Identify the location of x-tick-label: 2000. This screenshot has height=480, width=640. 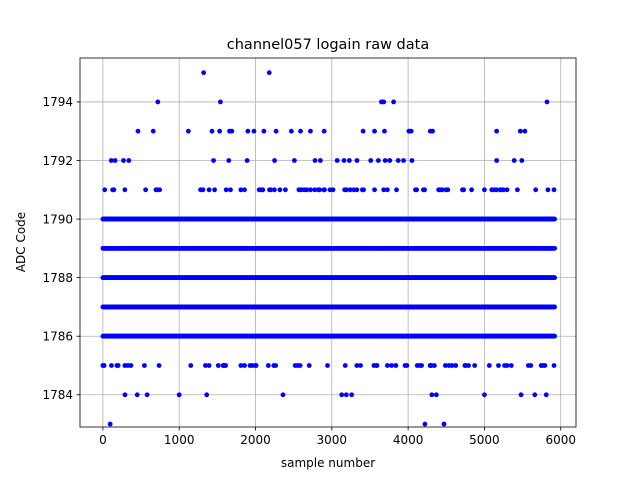
(255, 440).